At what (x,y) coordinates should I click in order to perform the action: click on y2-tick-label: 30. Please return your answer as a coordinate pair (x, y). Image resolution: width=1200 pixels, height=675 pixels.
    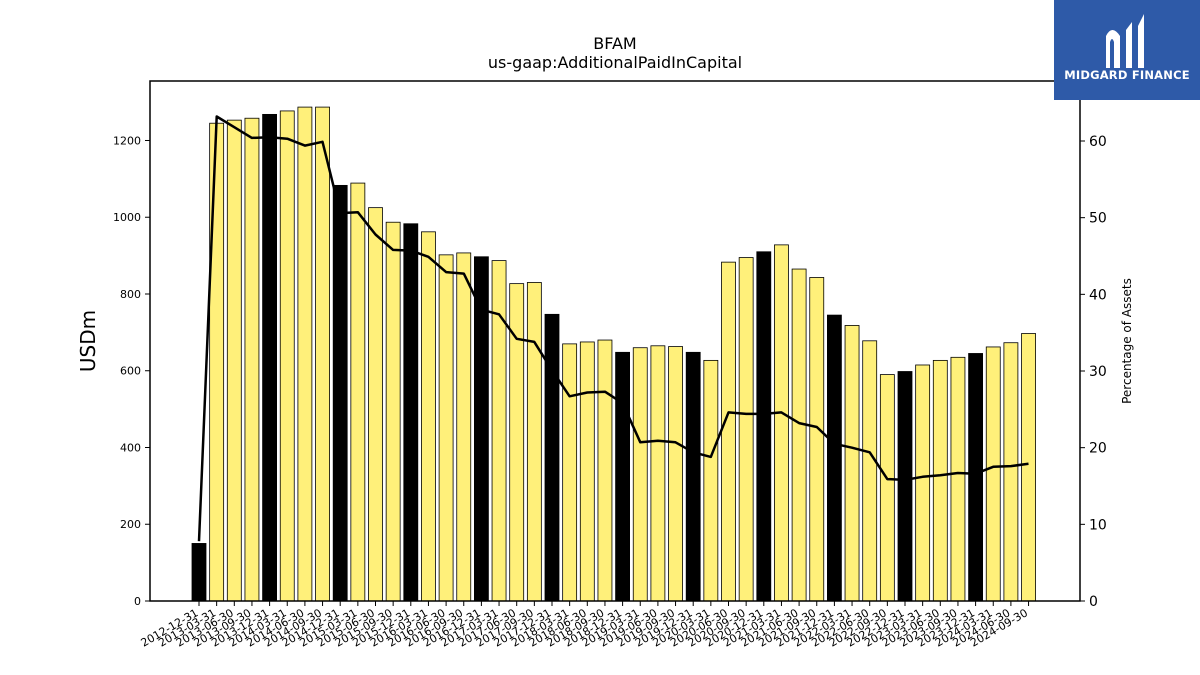
    Looking at the image, I should click on (1098, 372).